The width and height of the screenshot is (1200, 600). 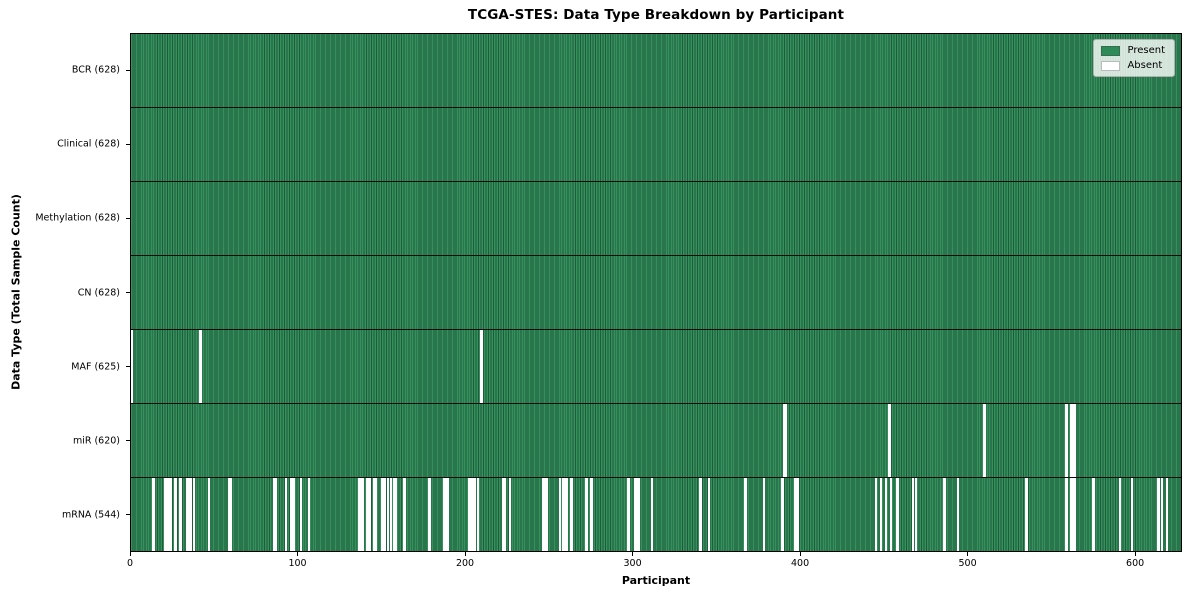 I want to click on x-tick-label-0: 0, so click(x=130, y=563).